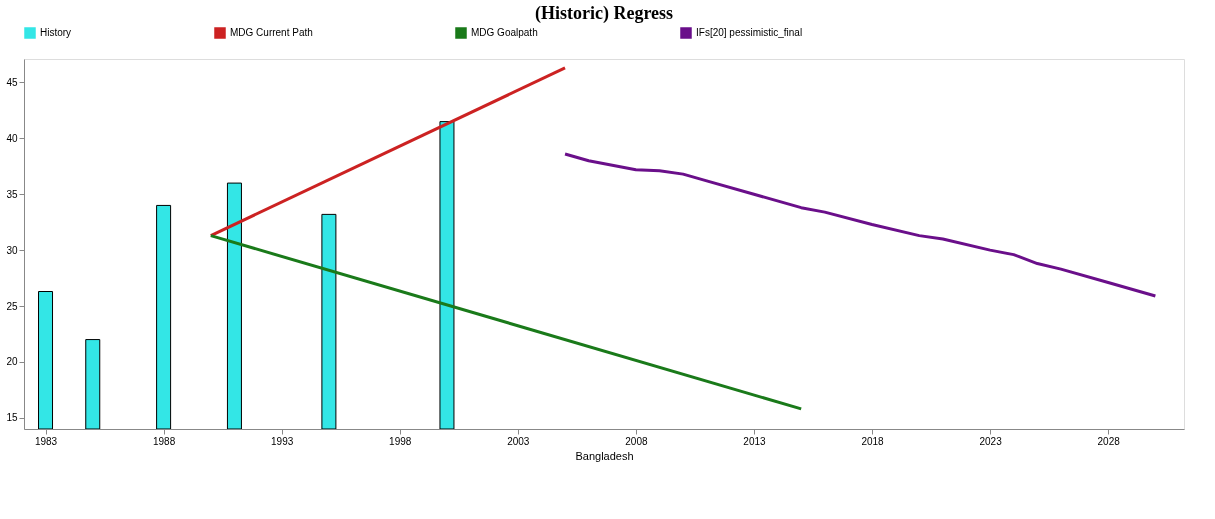  What do you see at coordinates (518, 441) in the screenshot?
I see `x-tick-label: 2003` at bounding box center [518, 441].